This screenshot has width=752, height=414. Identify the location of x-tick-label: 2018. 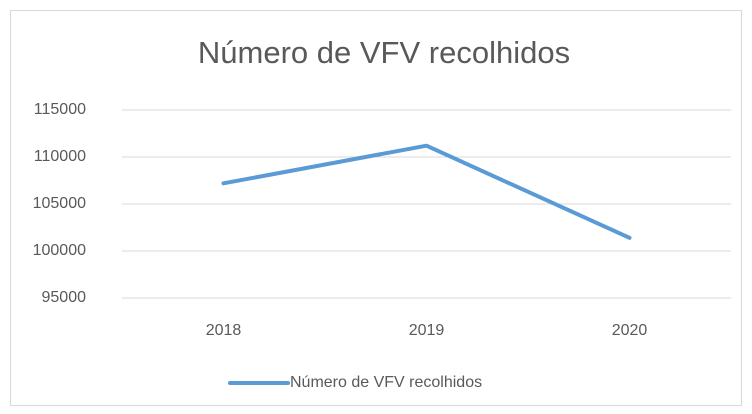
(224, 330).